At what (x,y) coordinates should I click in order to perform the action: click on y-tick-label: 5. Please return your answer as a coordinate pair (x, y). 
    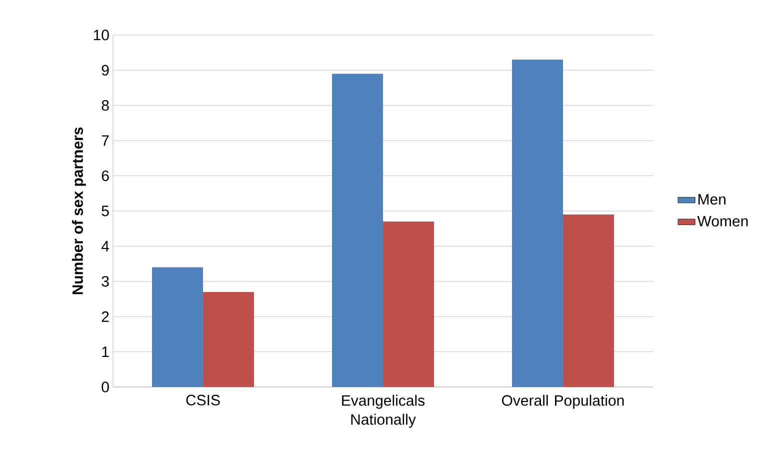
    Looking at the image, I should click on (105, 211).